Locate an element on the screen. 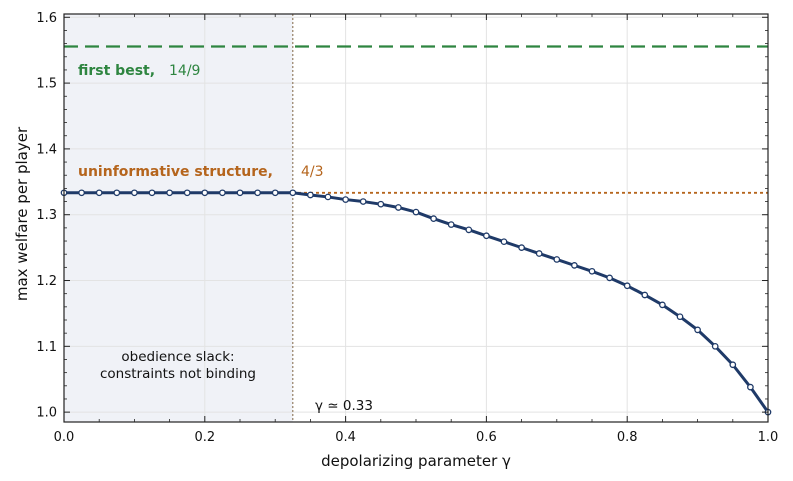  shaded-region-note-line1: obedience slack: is located at coordinates (177, 357).